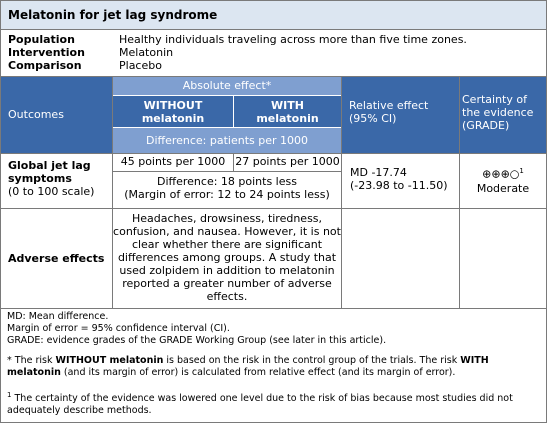  I want to click on adverse-line: clear whether there are significant, so click(227, 244).